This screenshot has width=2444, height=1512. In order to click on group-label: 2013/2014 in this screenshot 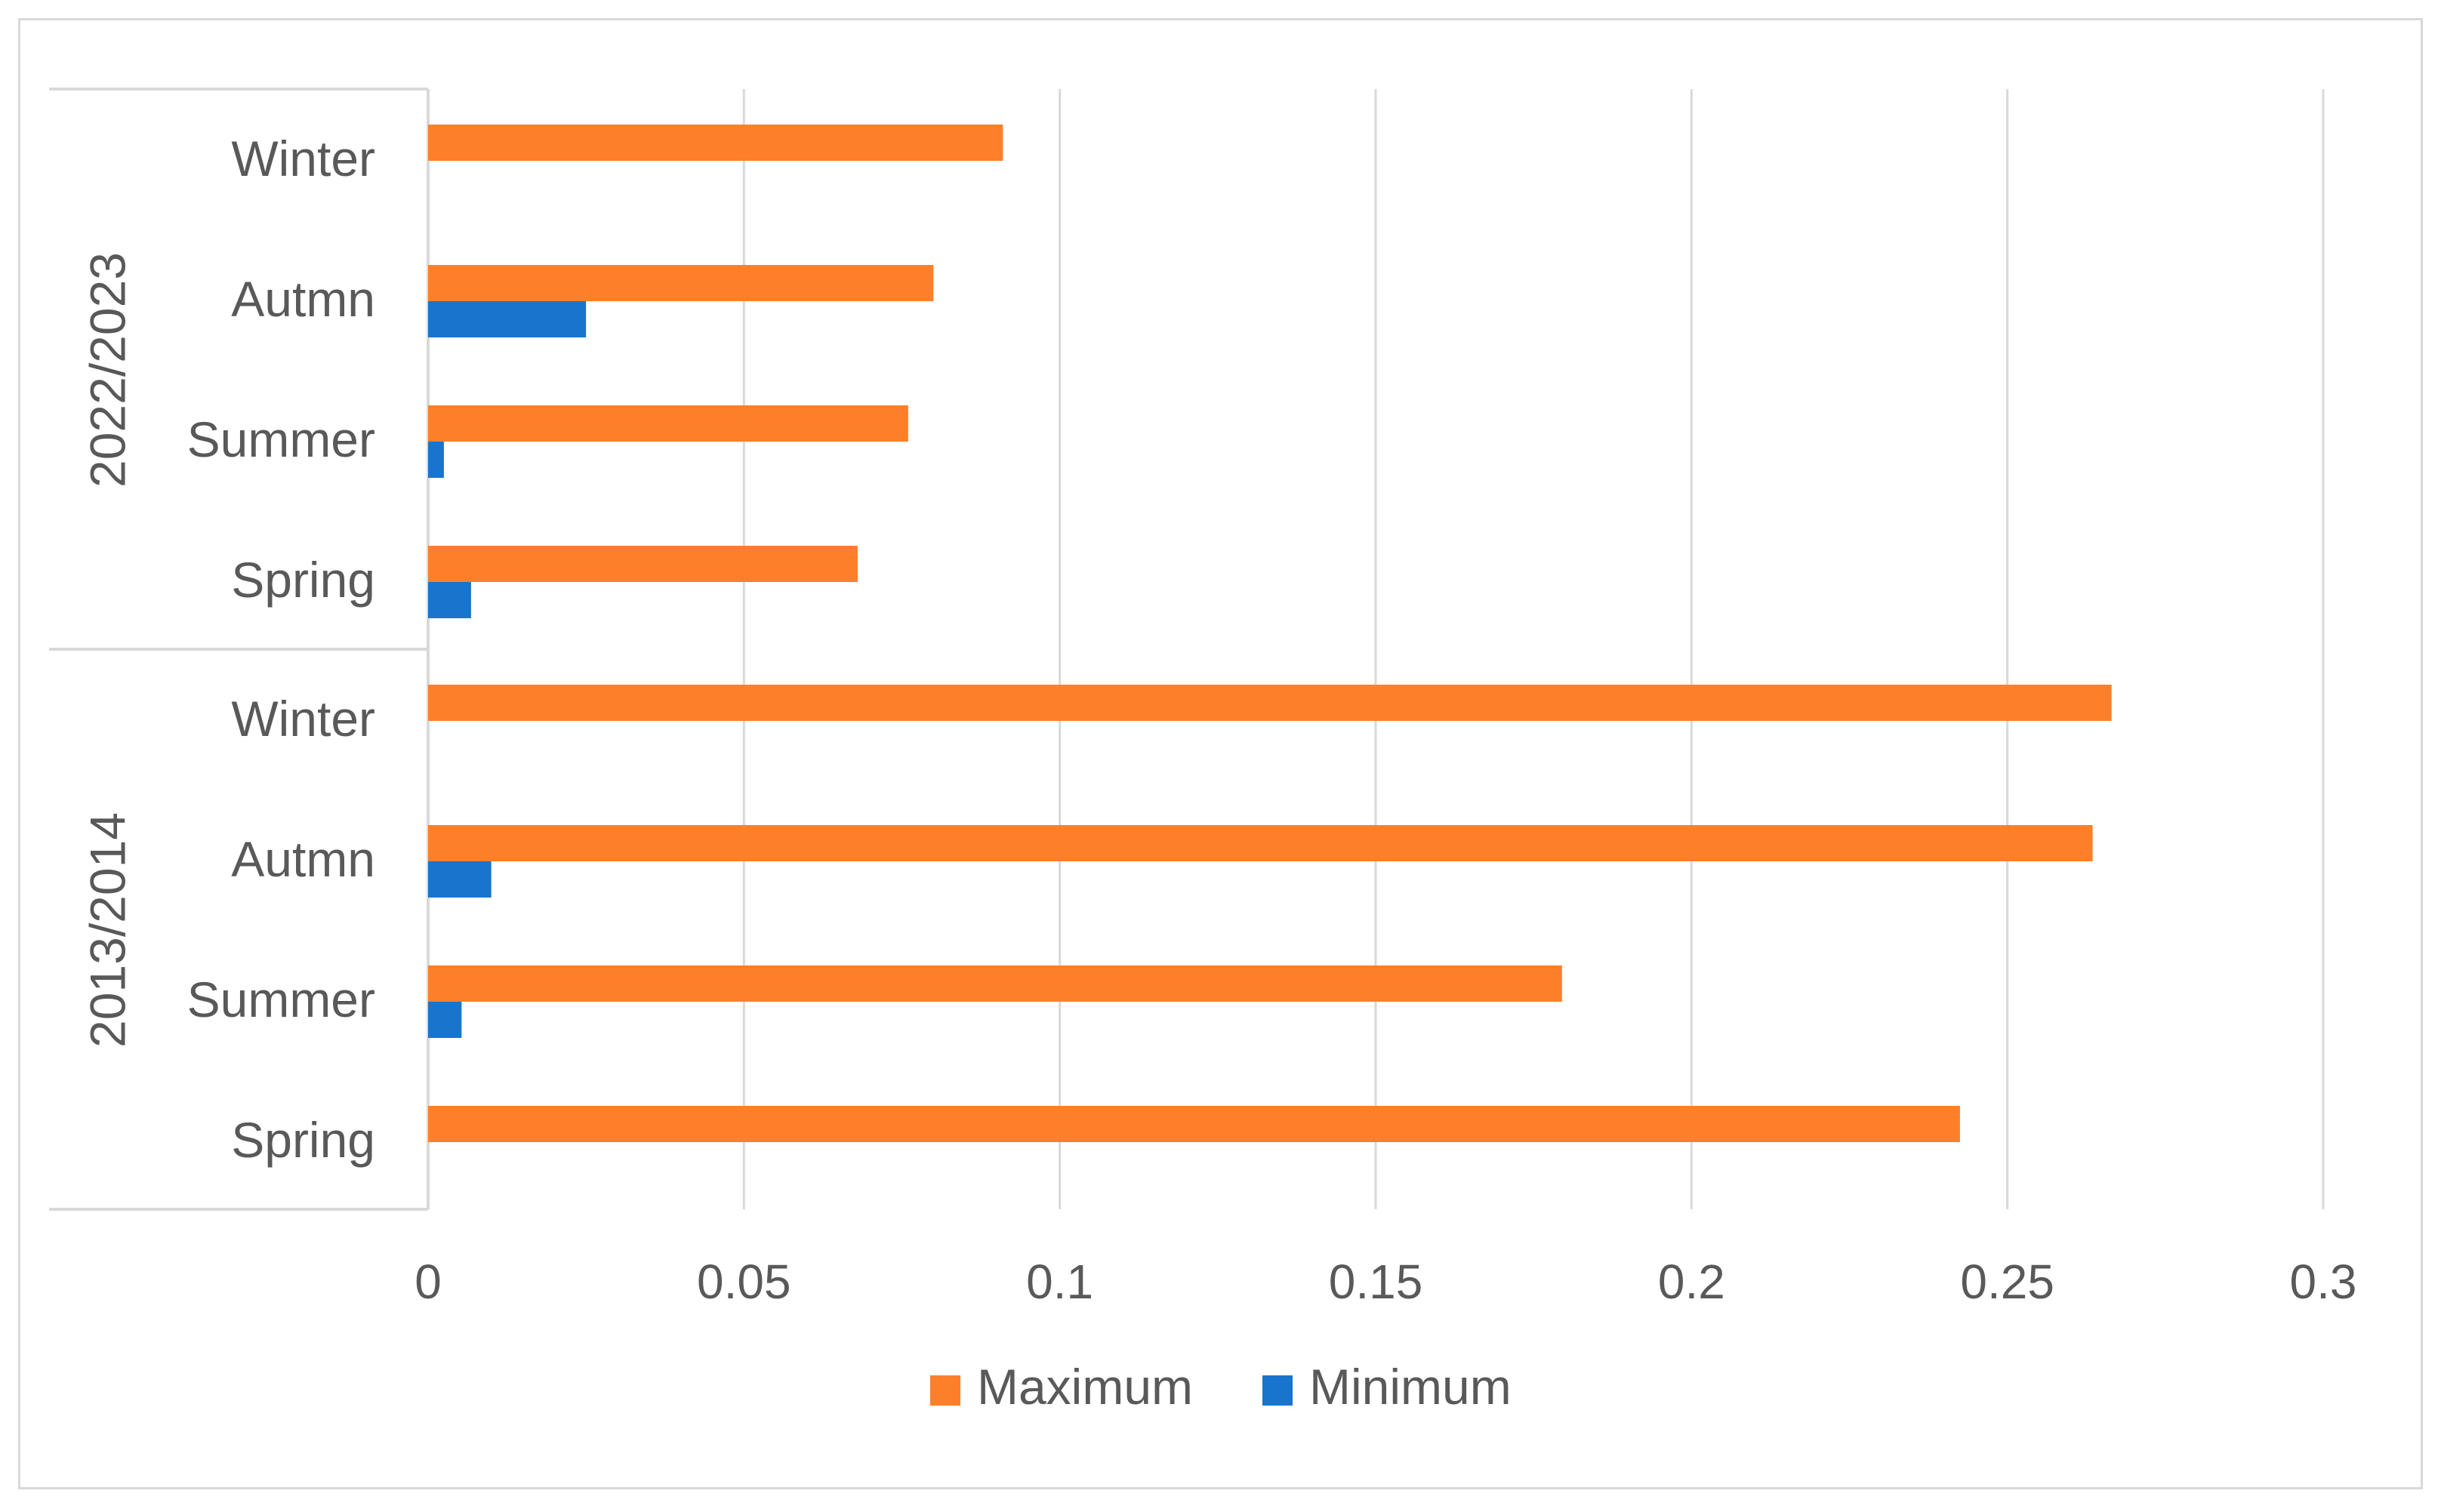, I will do `click(107, 930)`.